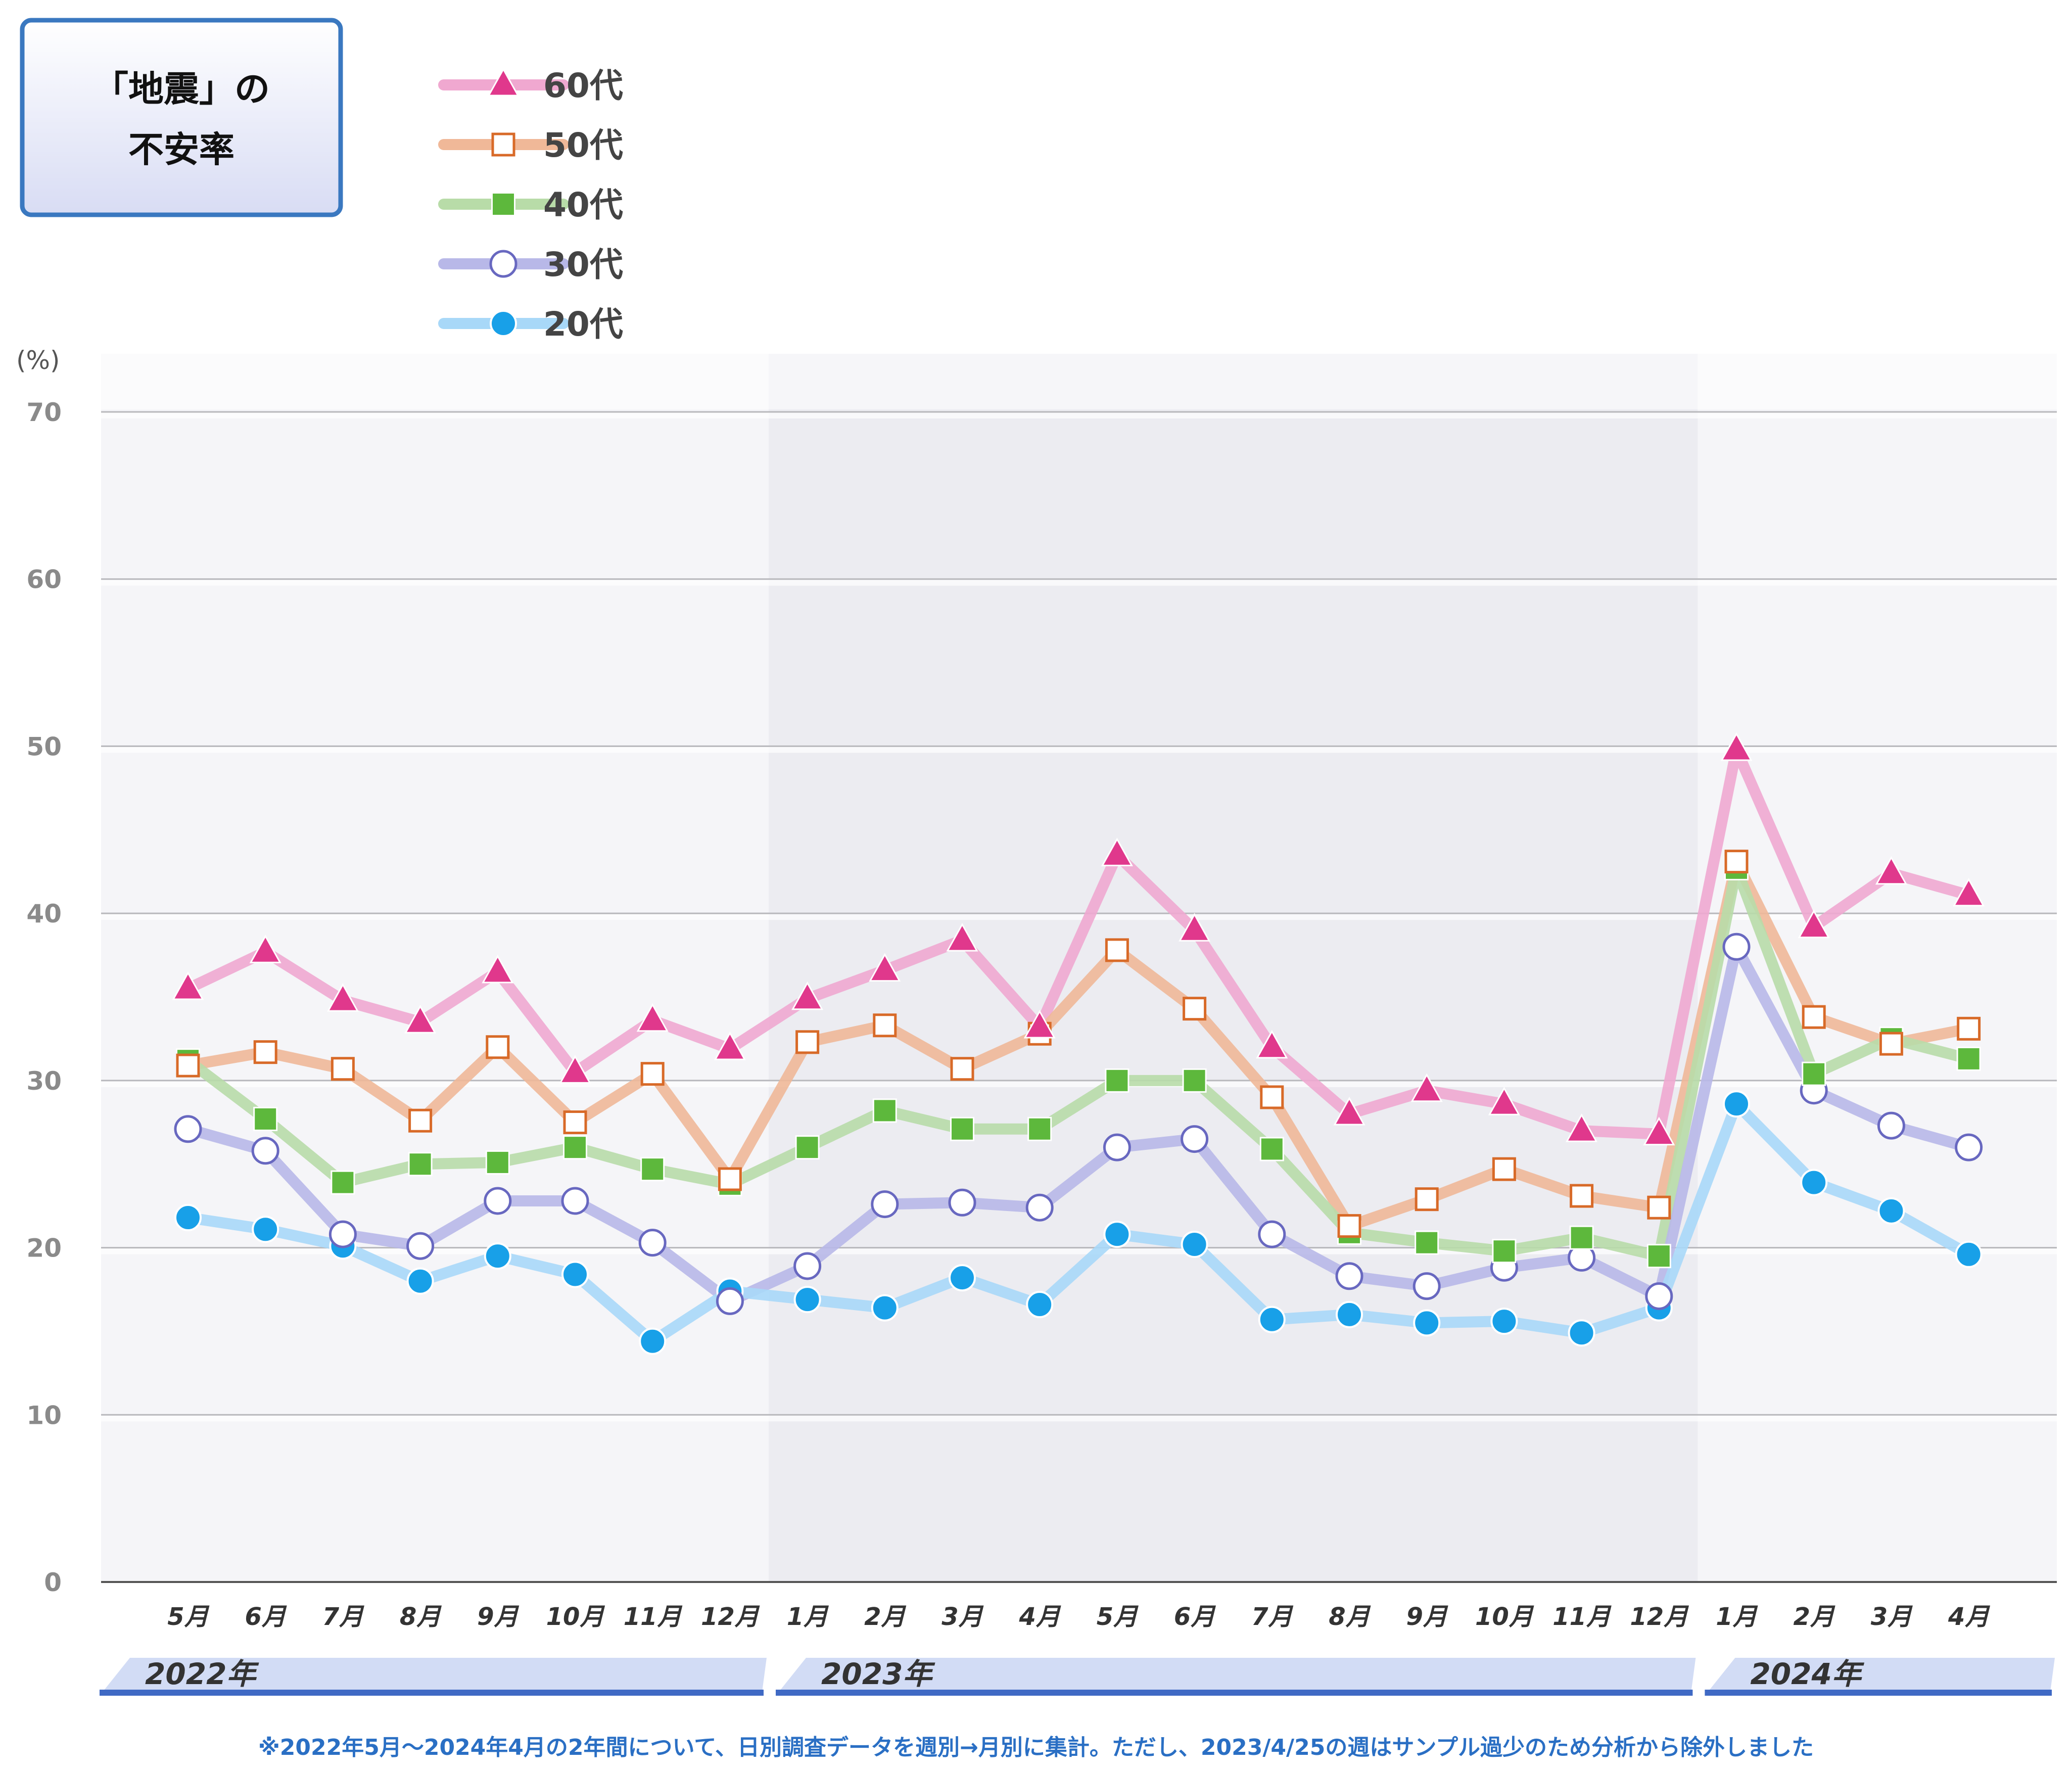  I want to click on y-tick-label: 0, so click(53, 1583).